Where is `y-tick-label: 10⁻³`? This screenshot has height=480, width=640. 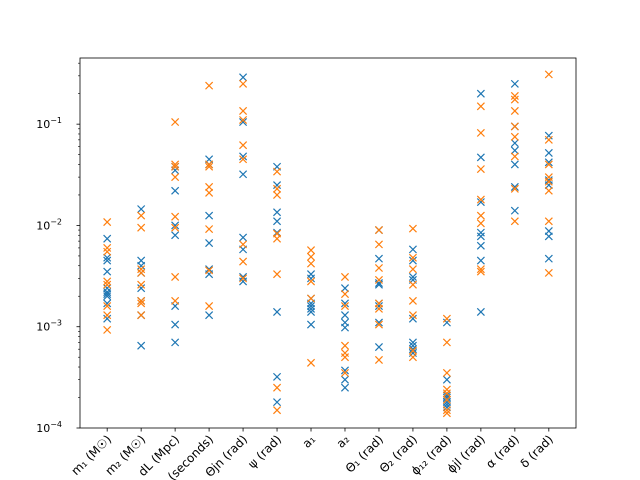 y-tick-label: 10⁻³ is located at coordinates (49, 326).